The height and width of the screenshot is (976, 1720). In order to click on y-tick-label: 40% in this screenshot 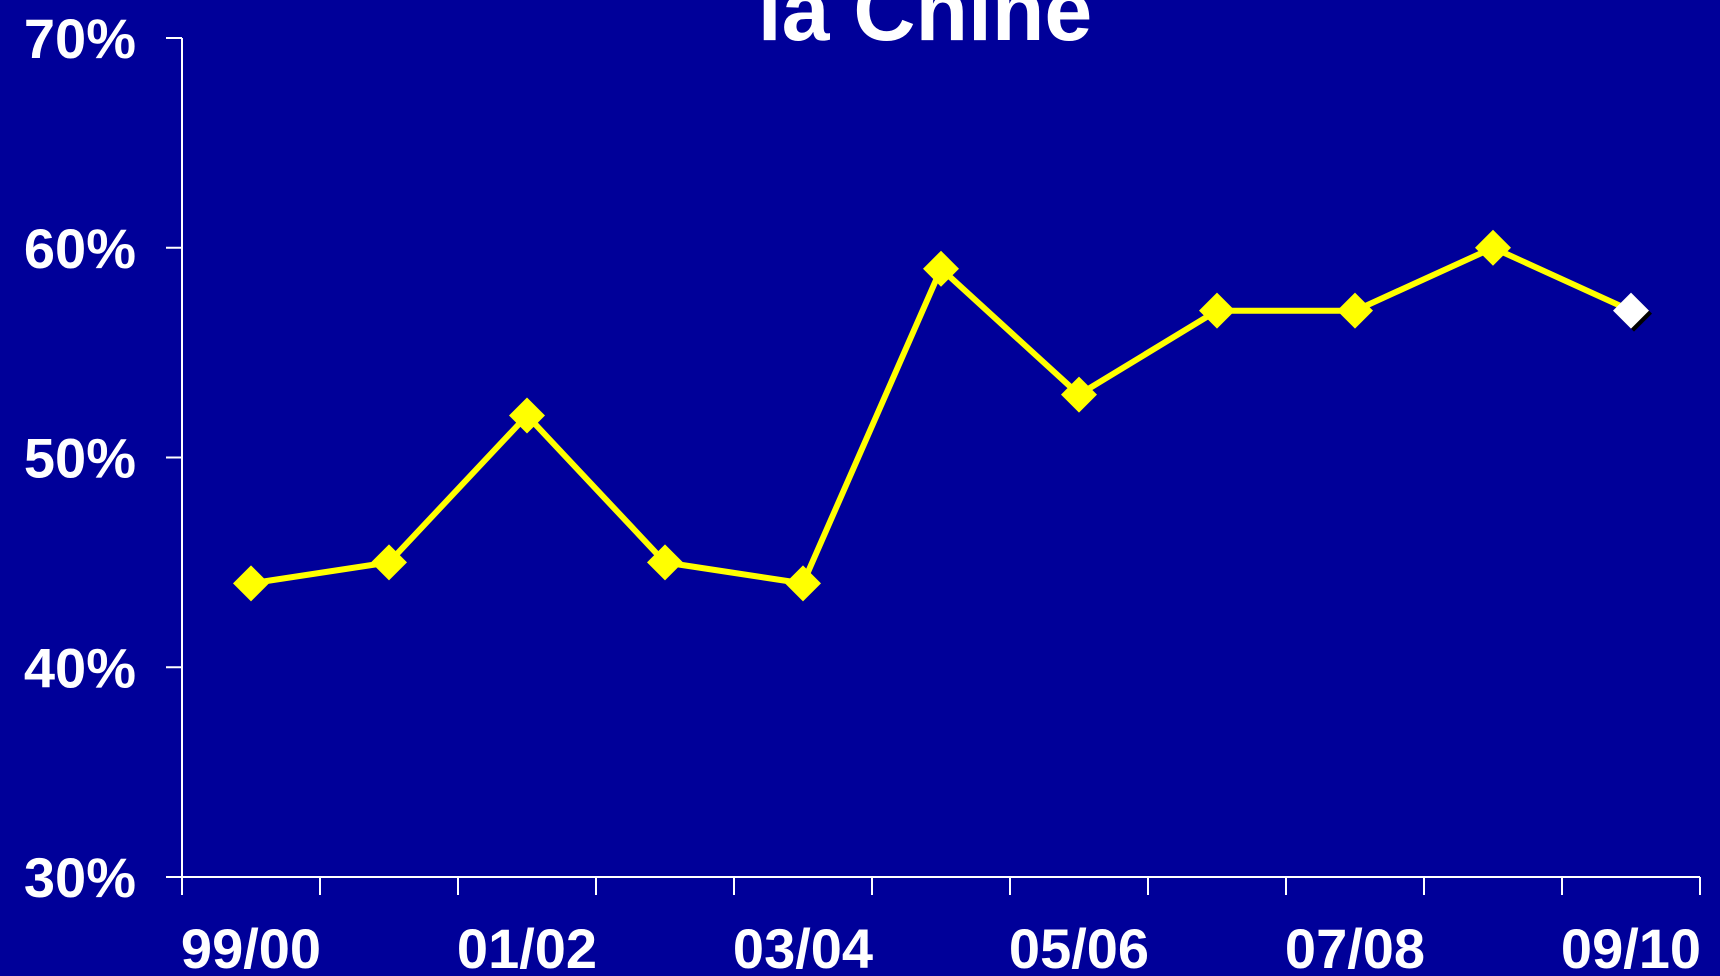, I will do `click(80, 667)`.